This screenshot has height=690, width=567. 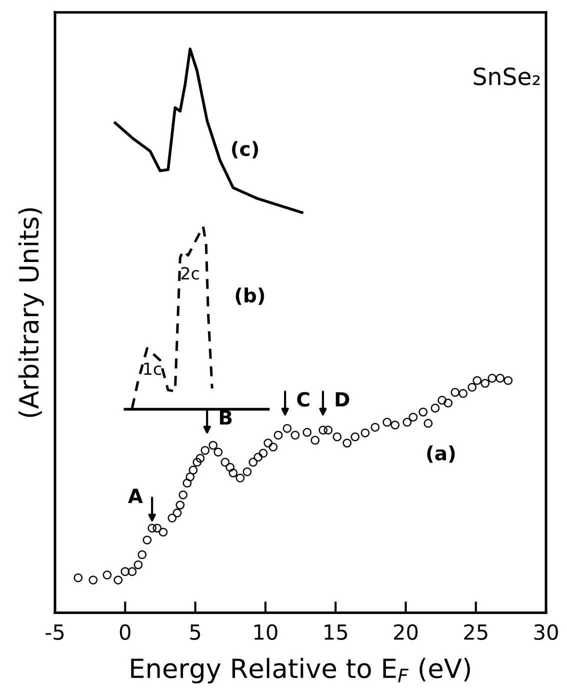 I want to click on x-tick-label: 0, so click(x=125, y=632).